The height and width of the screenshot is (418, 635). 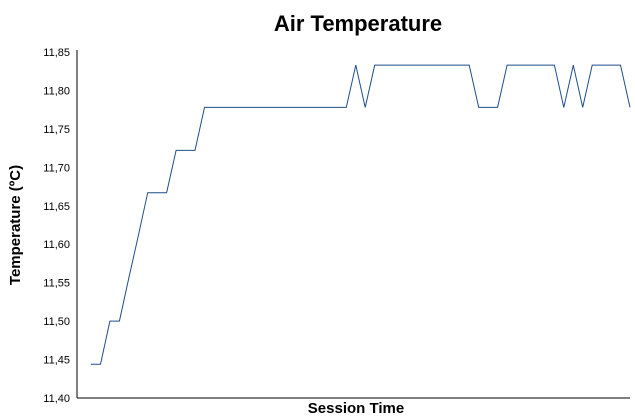 What do you see at coordinates (358, 23) in the screenshot?
I see `chart-title: Air Temperature` at bounding box center [358, 23].